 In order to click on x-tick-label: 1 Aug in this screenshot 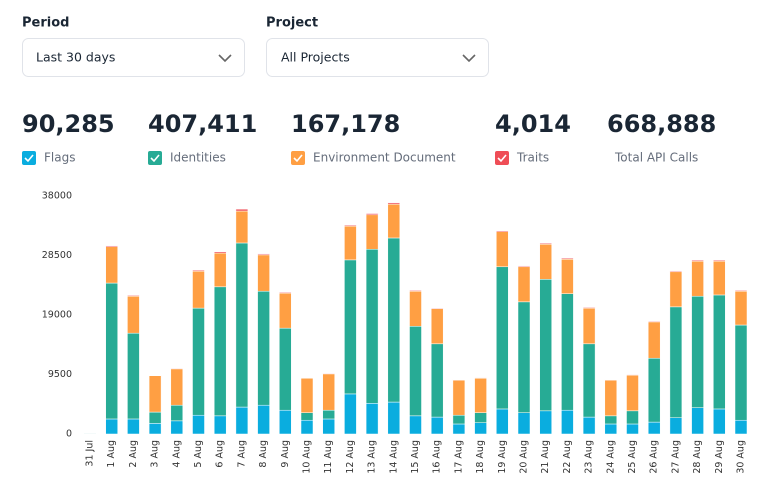, I will do `click(111, 454)`.